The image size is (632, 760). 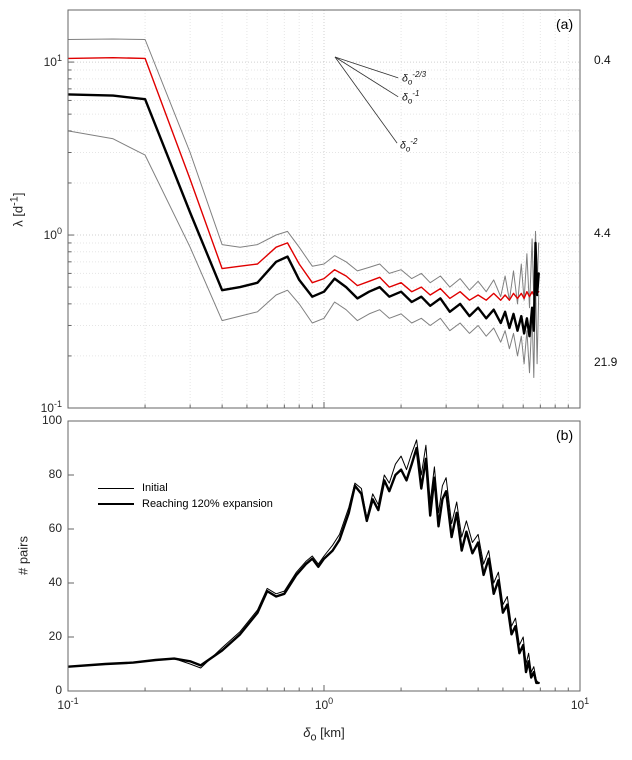 I want to click on legend: Initial Reaching 120% expansion, so click(x=185, y=496).